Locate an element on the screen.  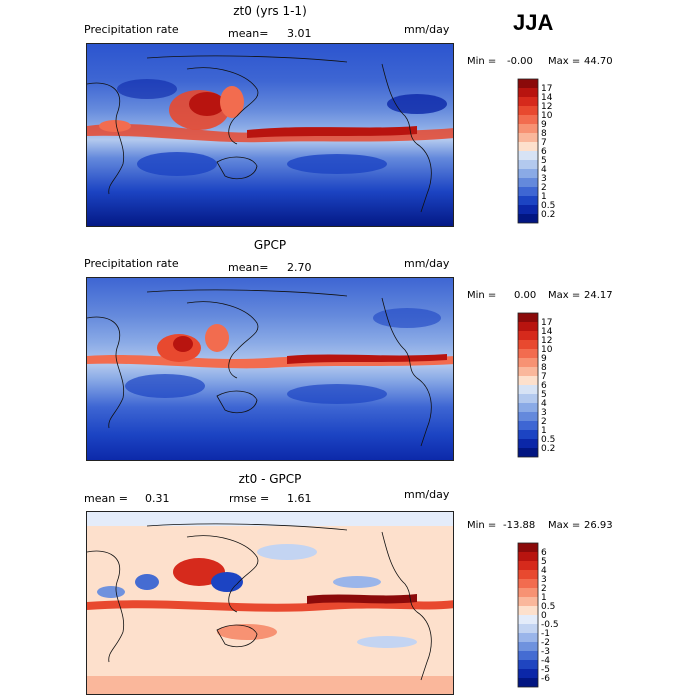
panel-1-mean-value: 3.01 is located at coordinates (299, 33).